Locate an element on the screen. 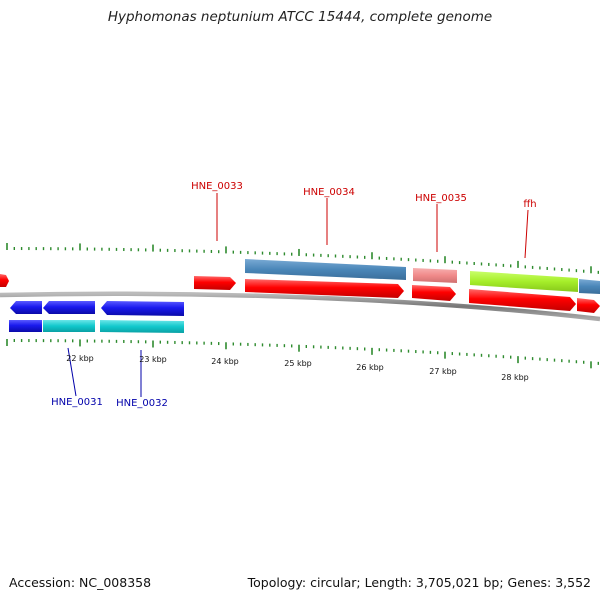 The height and width of the screenshot is (600, 600). gene-forward-left-edge is located at coordinates (4, 280).